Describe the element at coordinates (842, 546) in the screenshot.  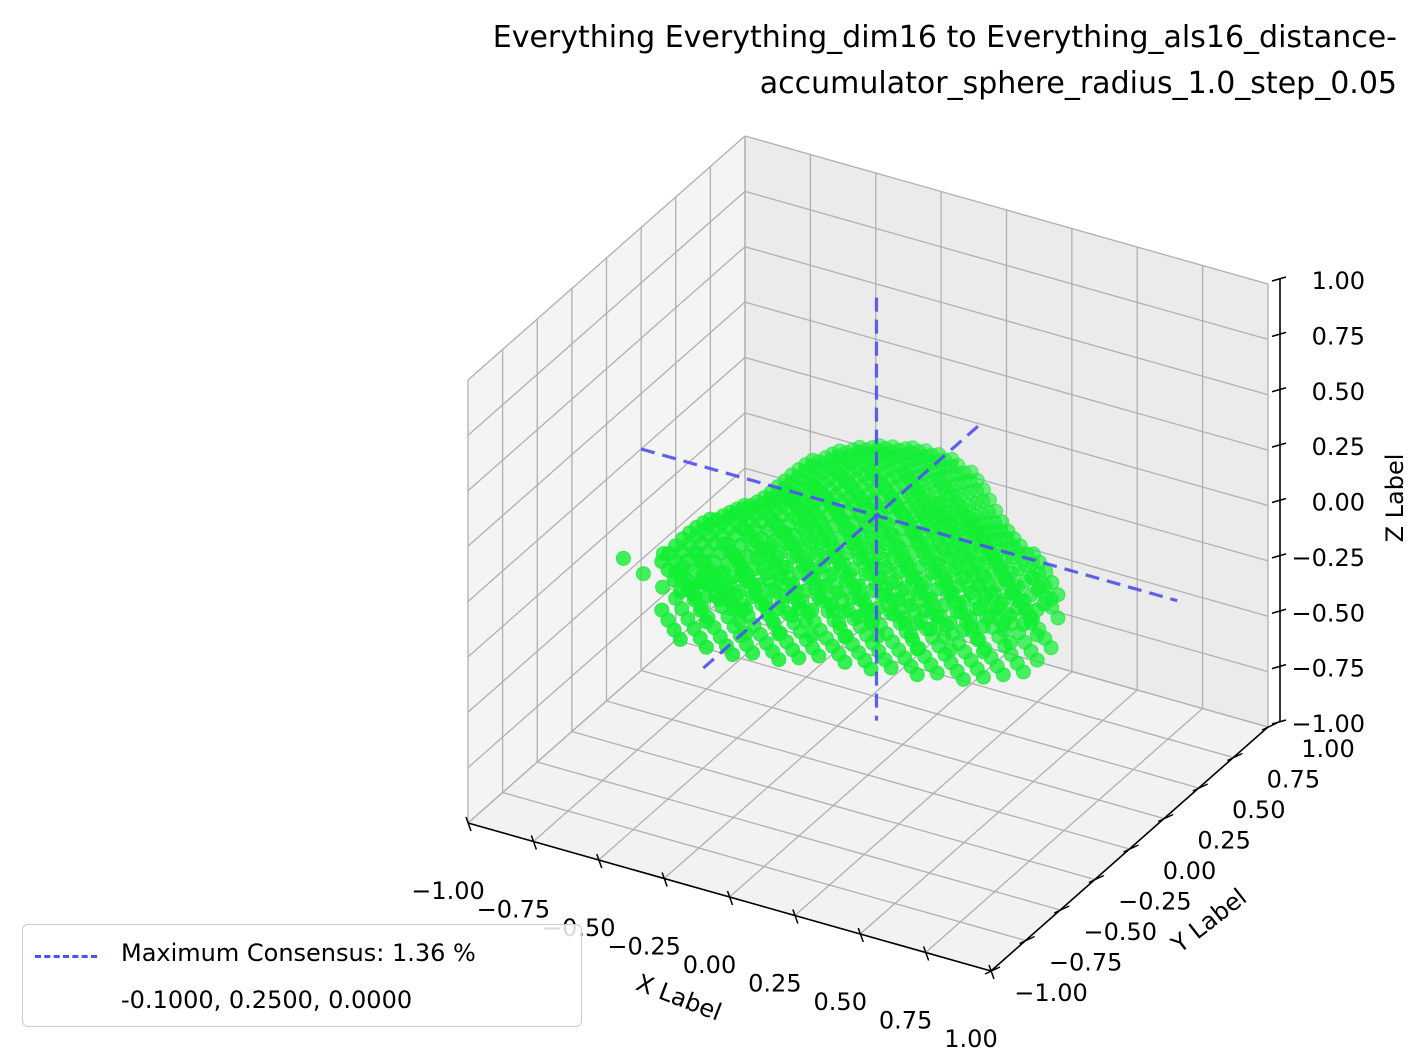
I see `consensus-y-line` at that location.